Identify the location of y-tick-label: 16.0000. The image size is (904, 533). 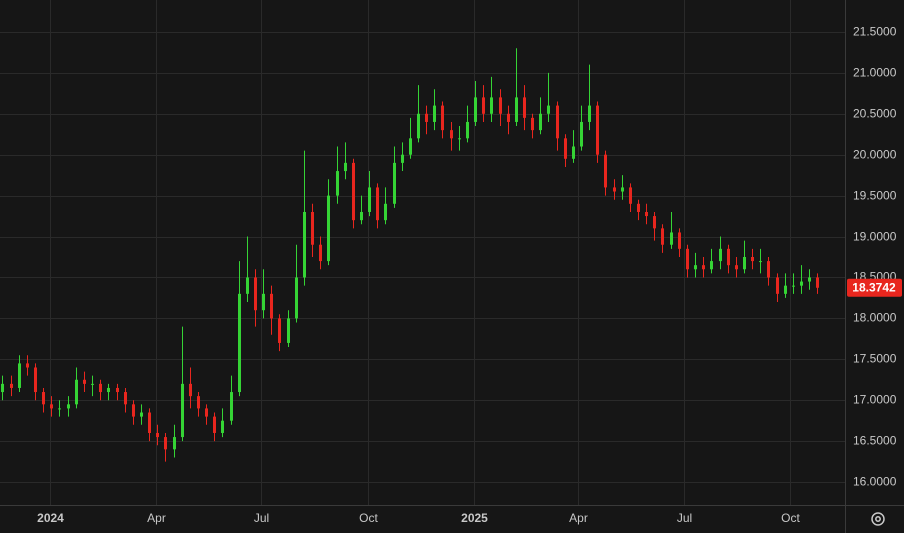
(875, 482).